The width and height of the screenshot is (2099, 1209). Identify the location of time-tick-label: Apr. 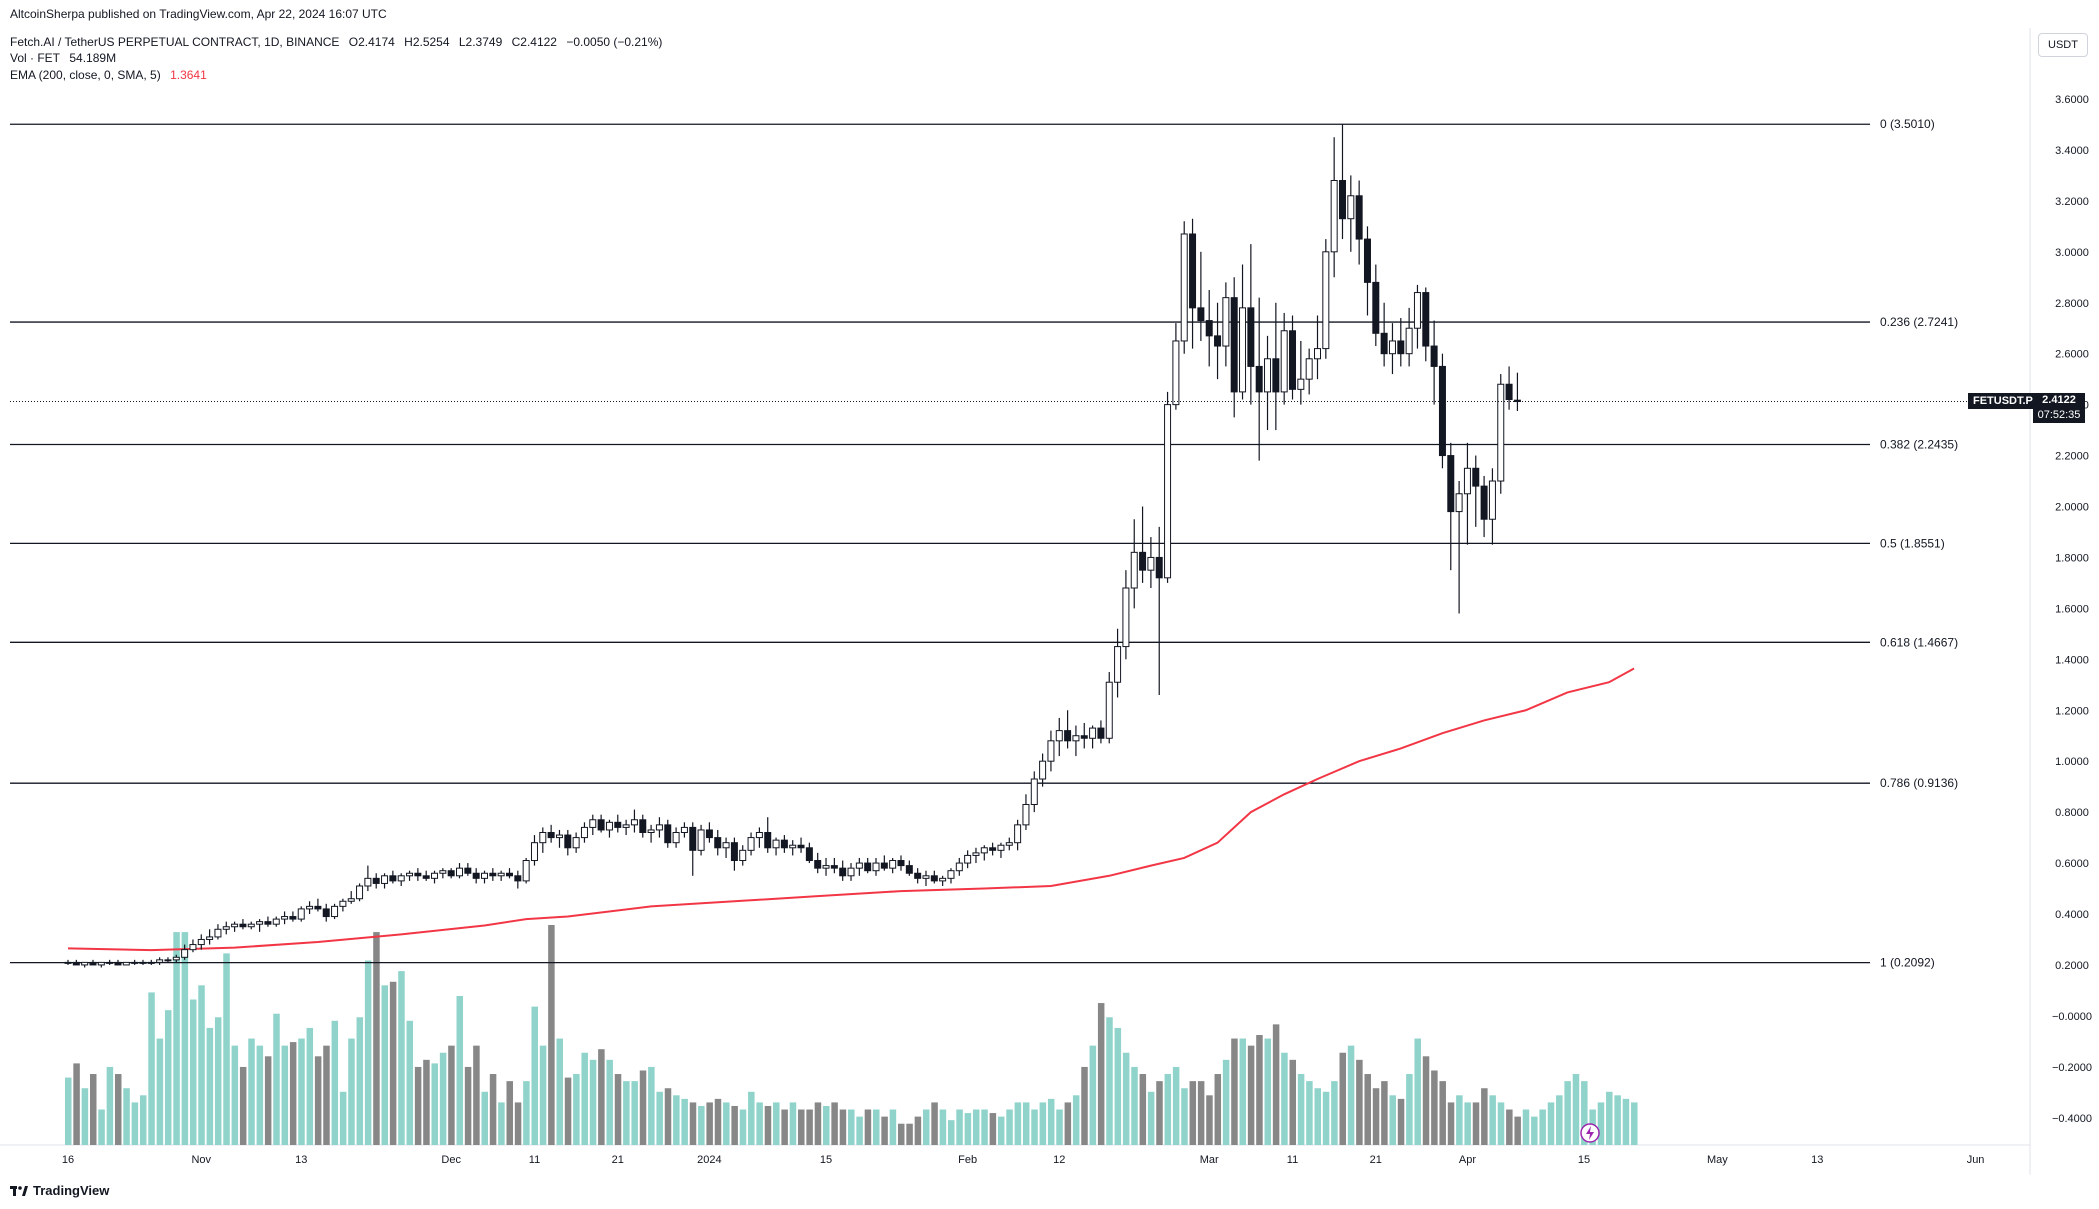
(1467, 1160).